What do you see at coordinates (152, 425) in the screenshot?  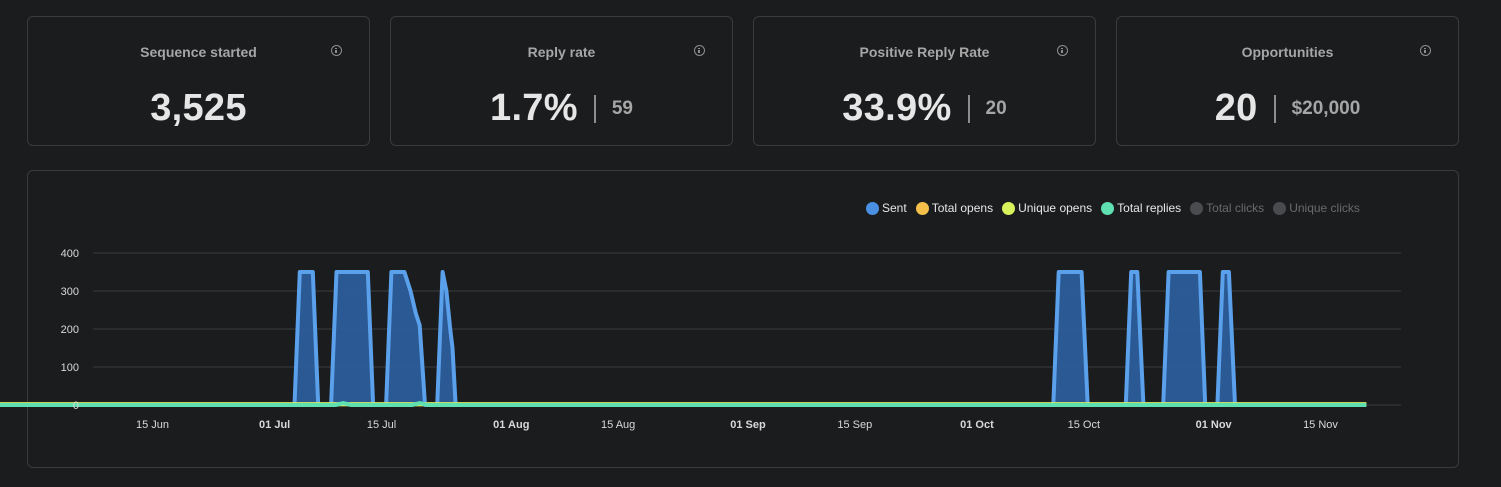 I see `x-tick-label: 15 Jun` at bounding box center [152, 425].